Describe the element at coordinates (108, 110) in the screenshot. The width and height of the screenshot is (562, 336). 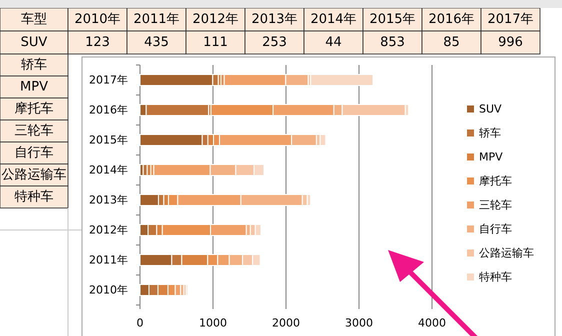
I see `y-tick-label: 2016年` at that location.